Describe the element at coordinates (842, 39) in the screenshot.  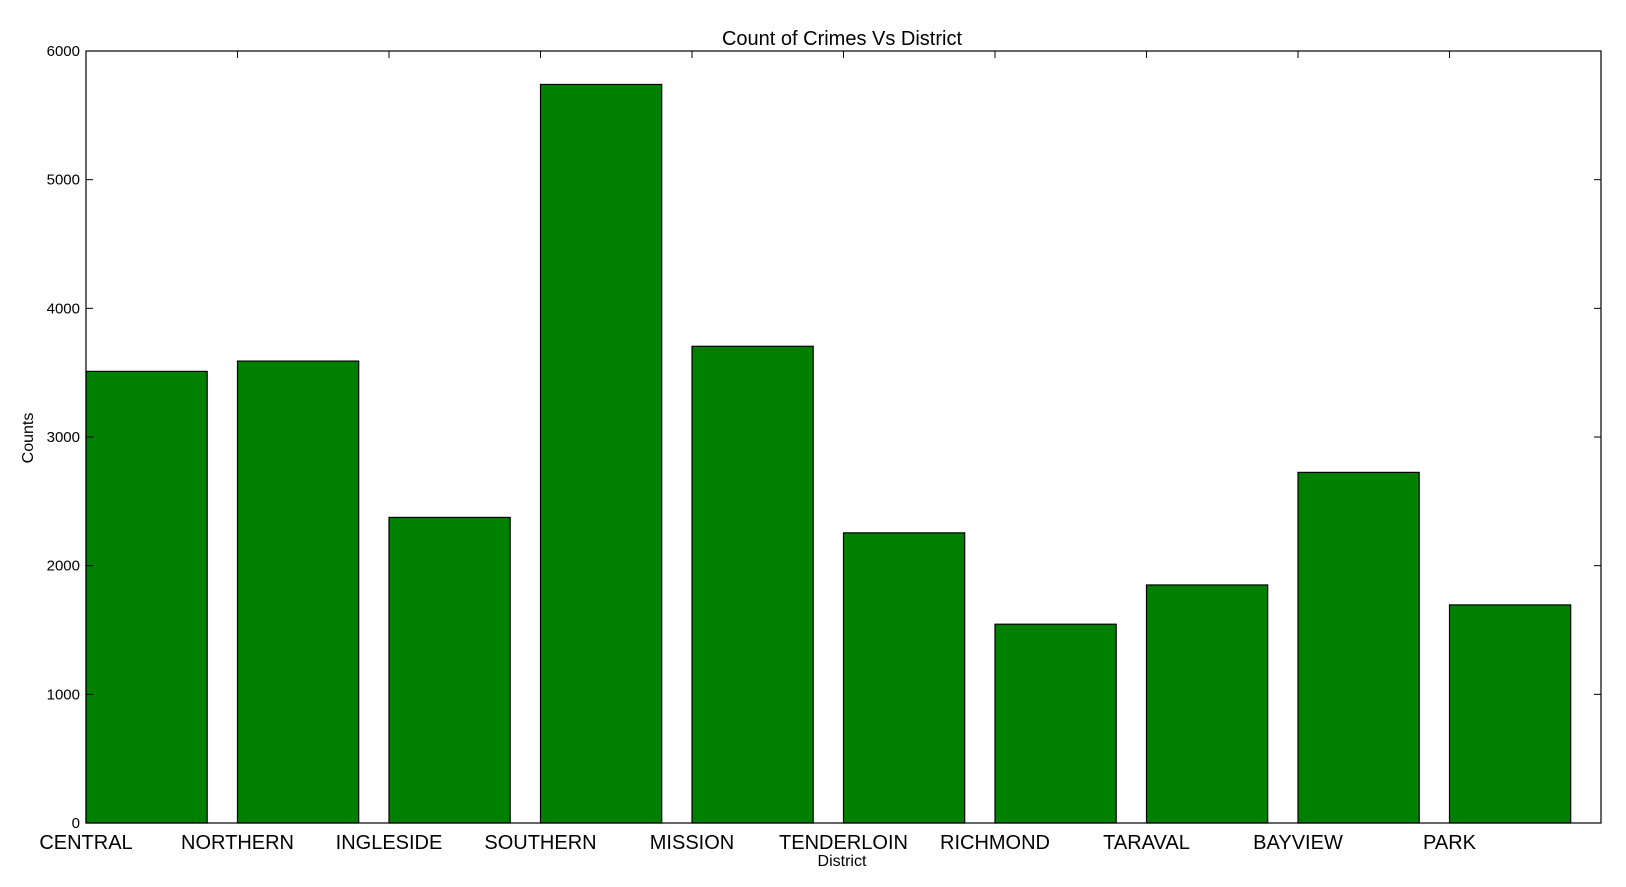
I see `chart-title: Count of Crimes Vs District` at that location.